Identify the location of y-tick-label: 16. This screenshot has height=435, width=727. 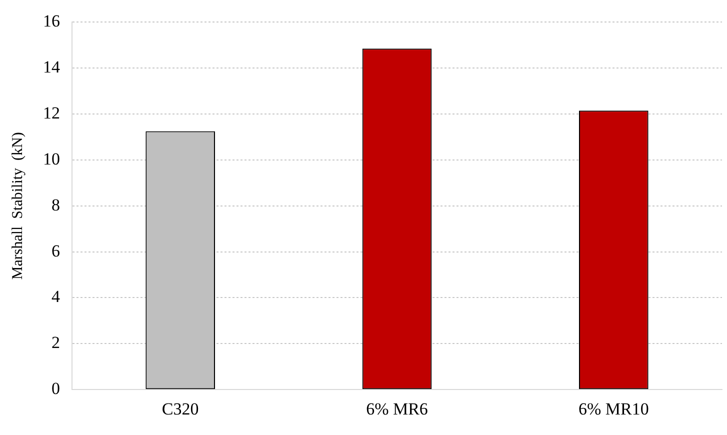
(51, 21).